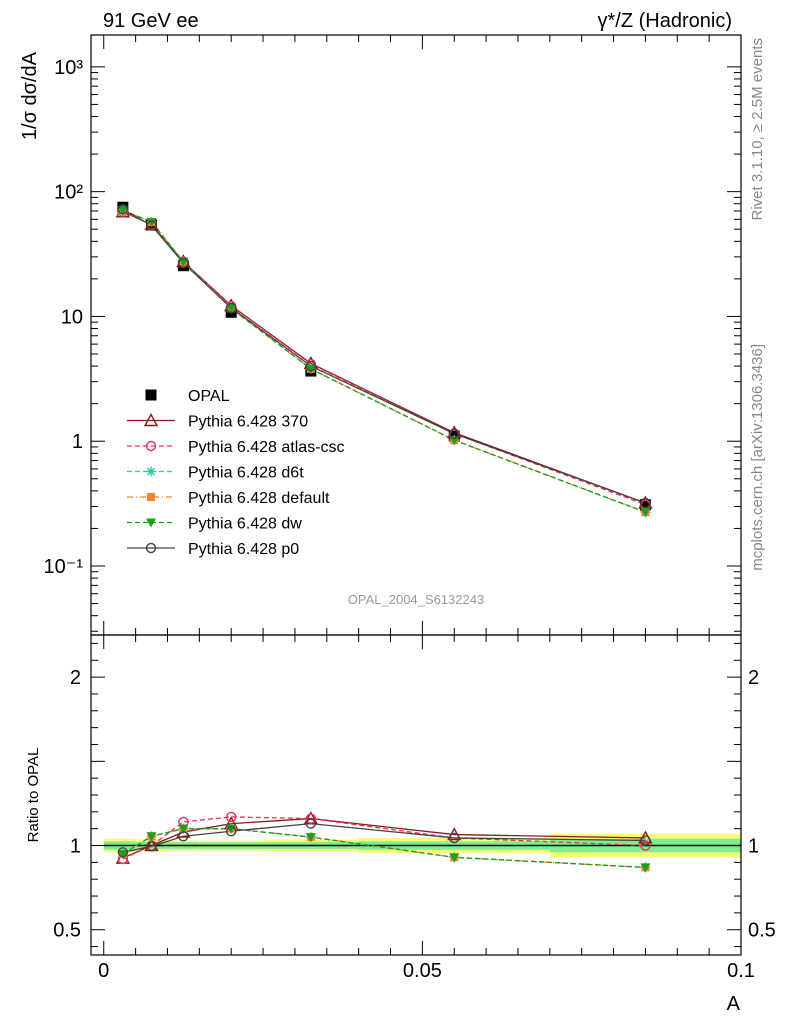 This screenshot has height=1029, width=786. Describe the element at coordinates (209, 396) in the screenshot. I see `legend-label: OPAL` at that location.